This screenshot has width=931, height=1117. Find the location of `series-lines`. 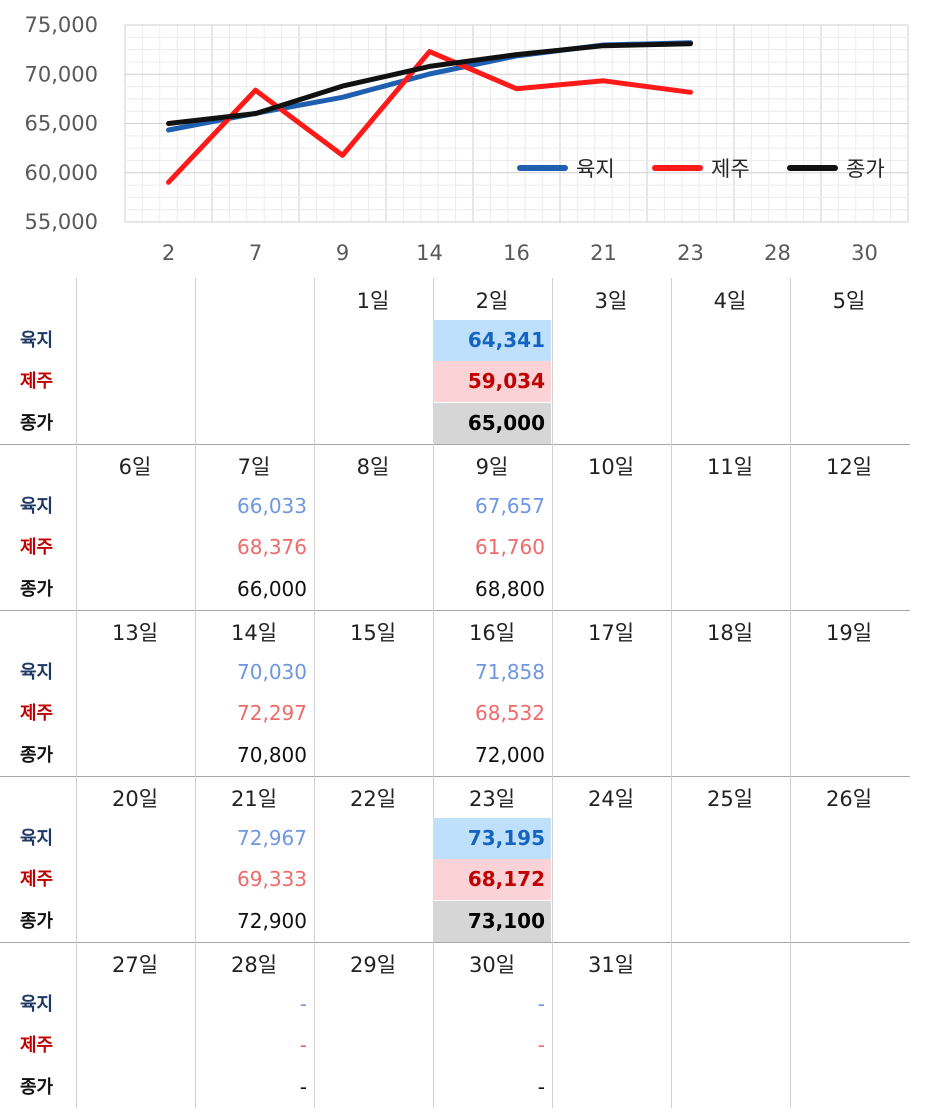

series-lines is located at coordinates (429, 112).